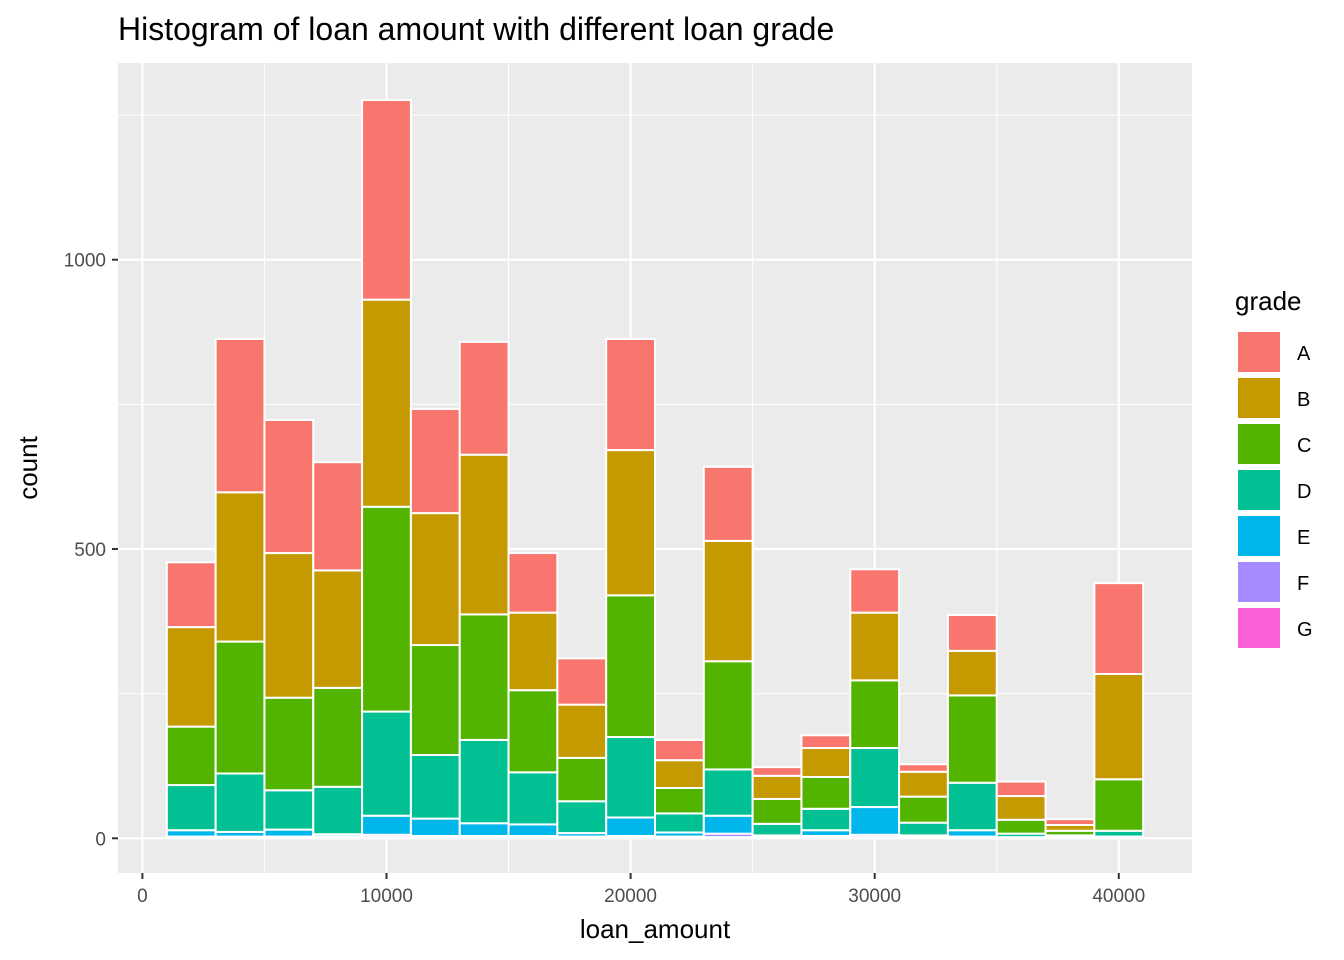 The width and height of the screenshot is (1344, 960). What do you see at coordinates (630, 896) in the screenshot?
I see `x-tick-label: 20000` at bounding box center [630, 896].